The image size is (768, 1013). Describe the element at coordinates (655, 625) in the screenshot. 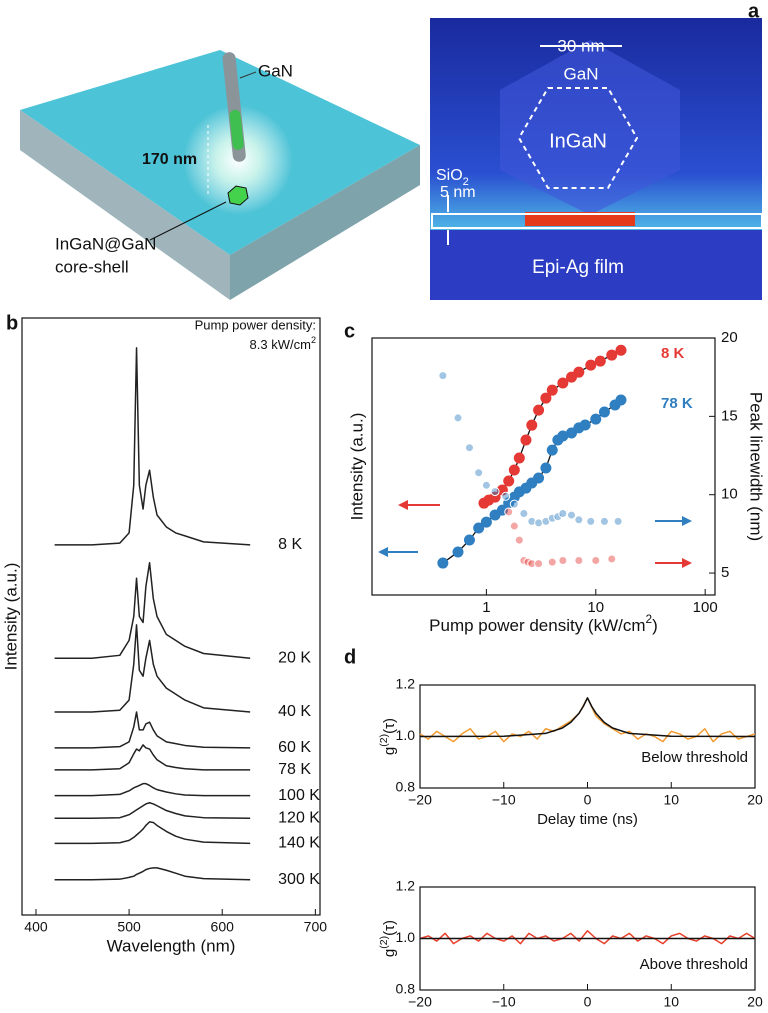

I see `x-axis-label-tail: )` at that location.